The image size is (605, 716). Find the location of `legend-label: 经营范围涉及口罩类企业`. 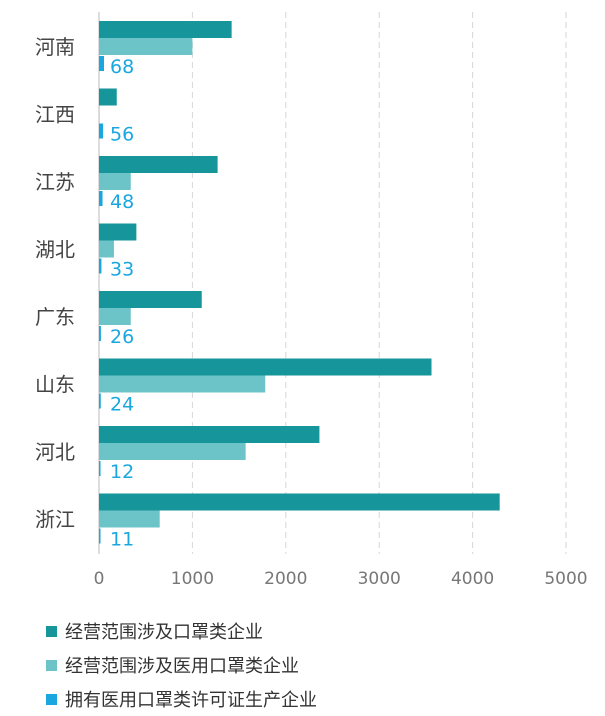

legend-label: 经营范围涉及口罩类企业 is located at coordinates (164, 631).